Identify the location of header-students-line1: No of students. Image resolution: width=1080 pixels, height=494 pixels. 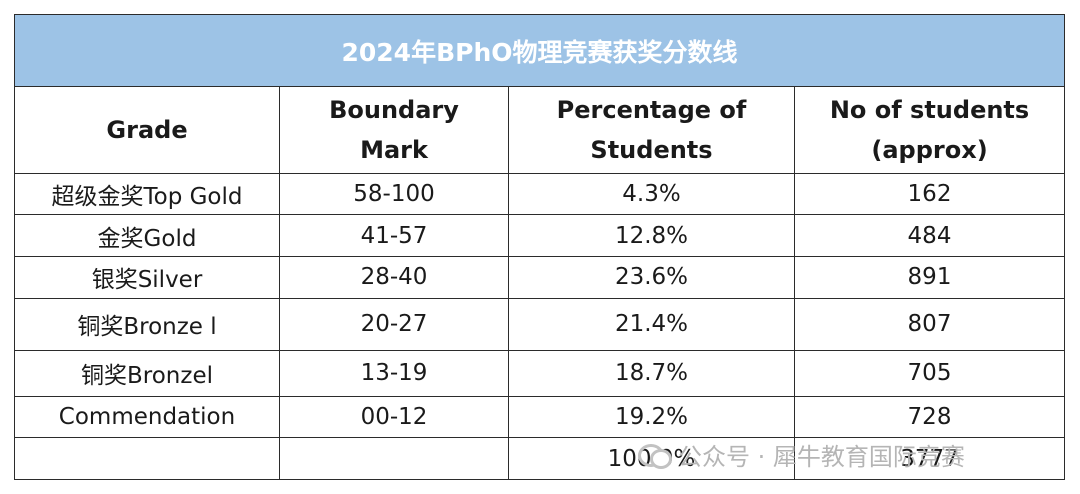
(929, 109).